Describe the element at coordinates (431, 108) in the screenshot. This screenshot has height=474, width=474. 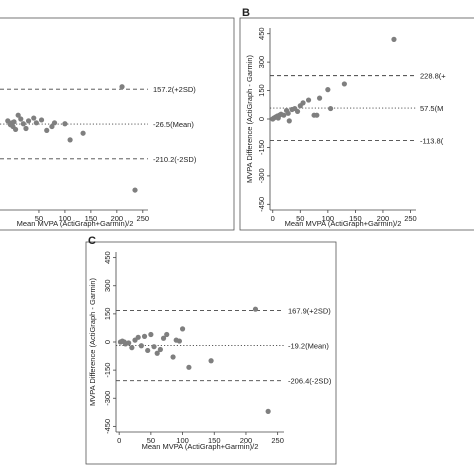
I see `reference-line-label: 57.5(M` at that location.